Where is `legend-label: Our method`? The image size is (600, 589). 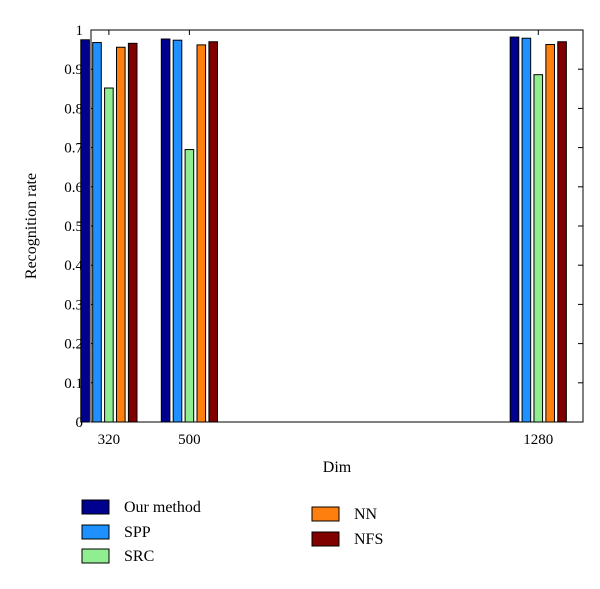 legend-label: Our method is located at coordinates (162, 507).